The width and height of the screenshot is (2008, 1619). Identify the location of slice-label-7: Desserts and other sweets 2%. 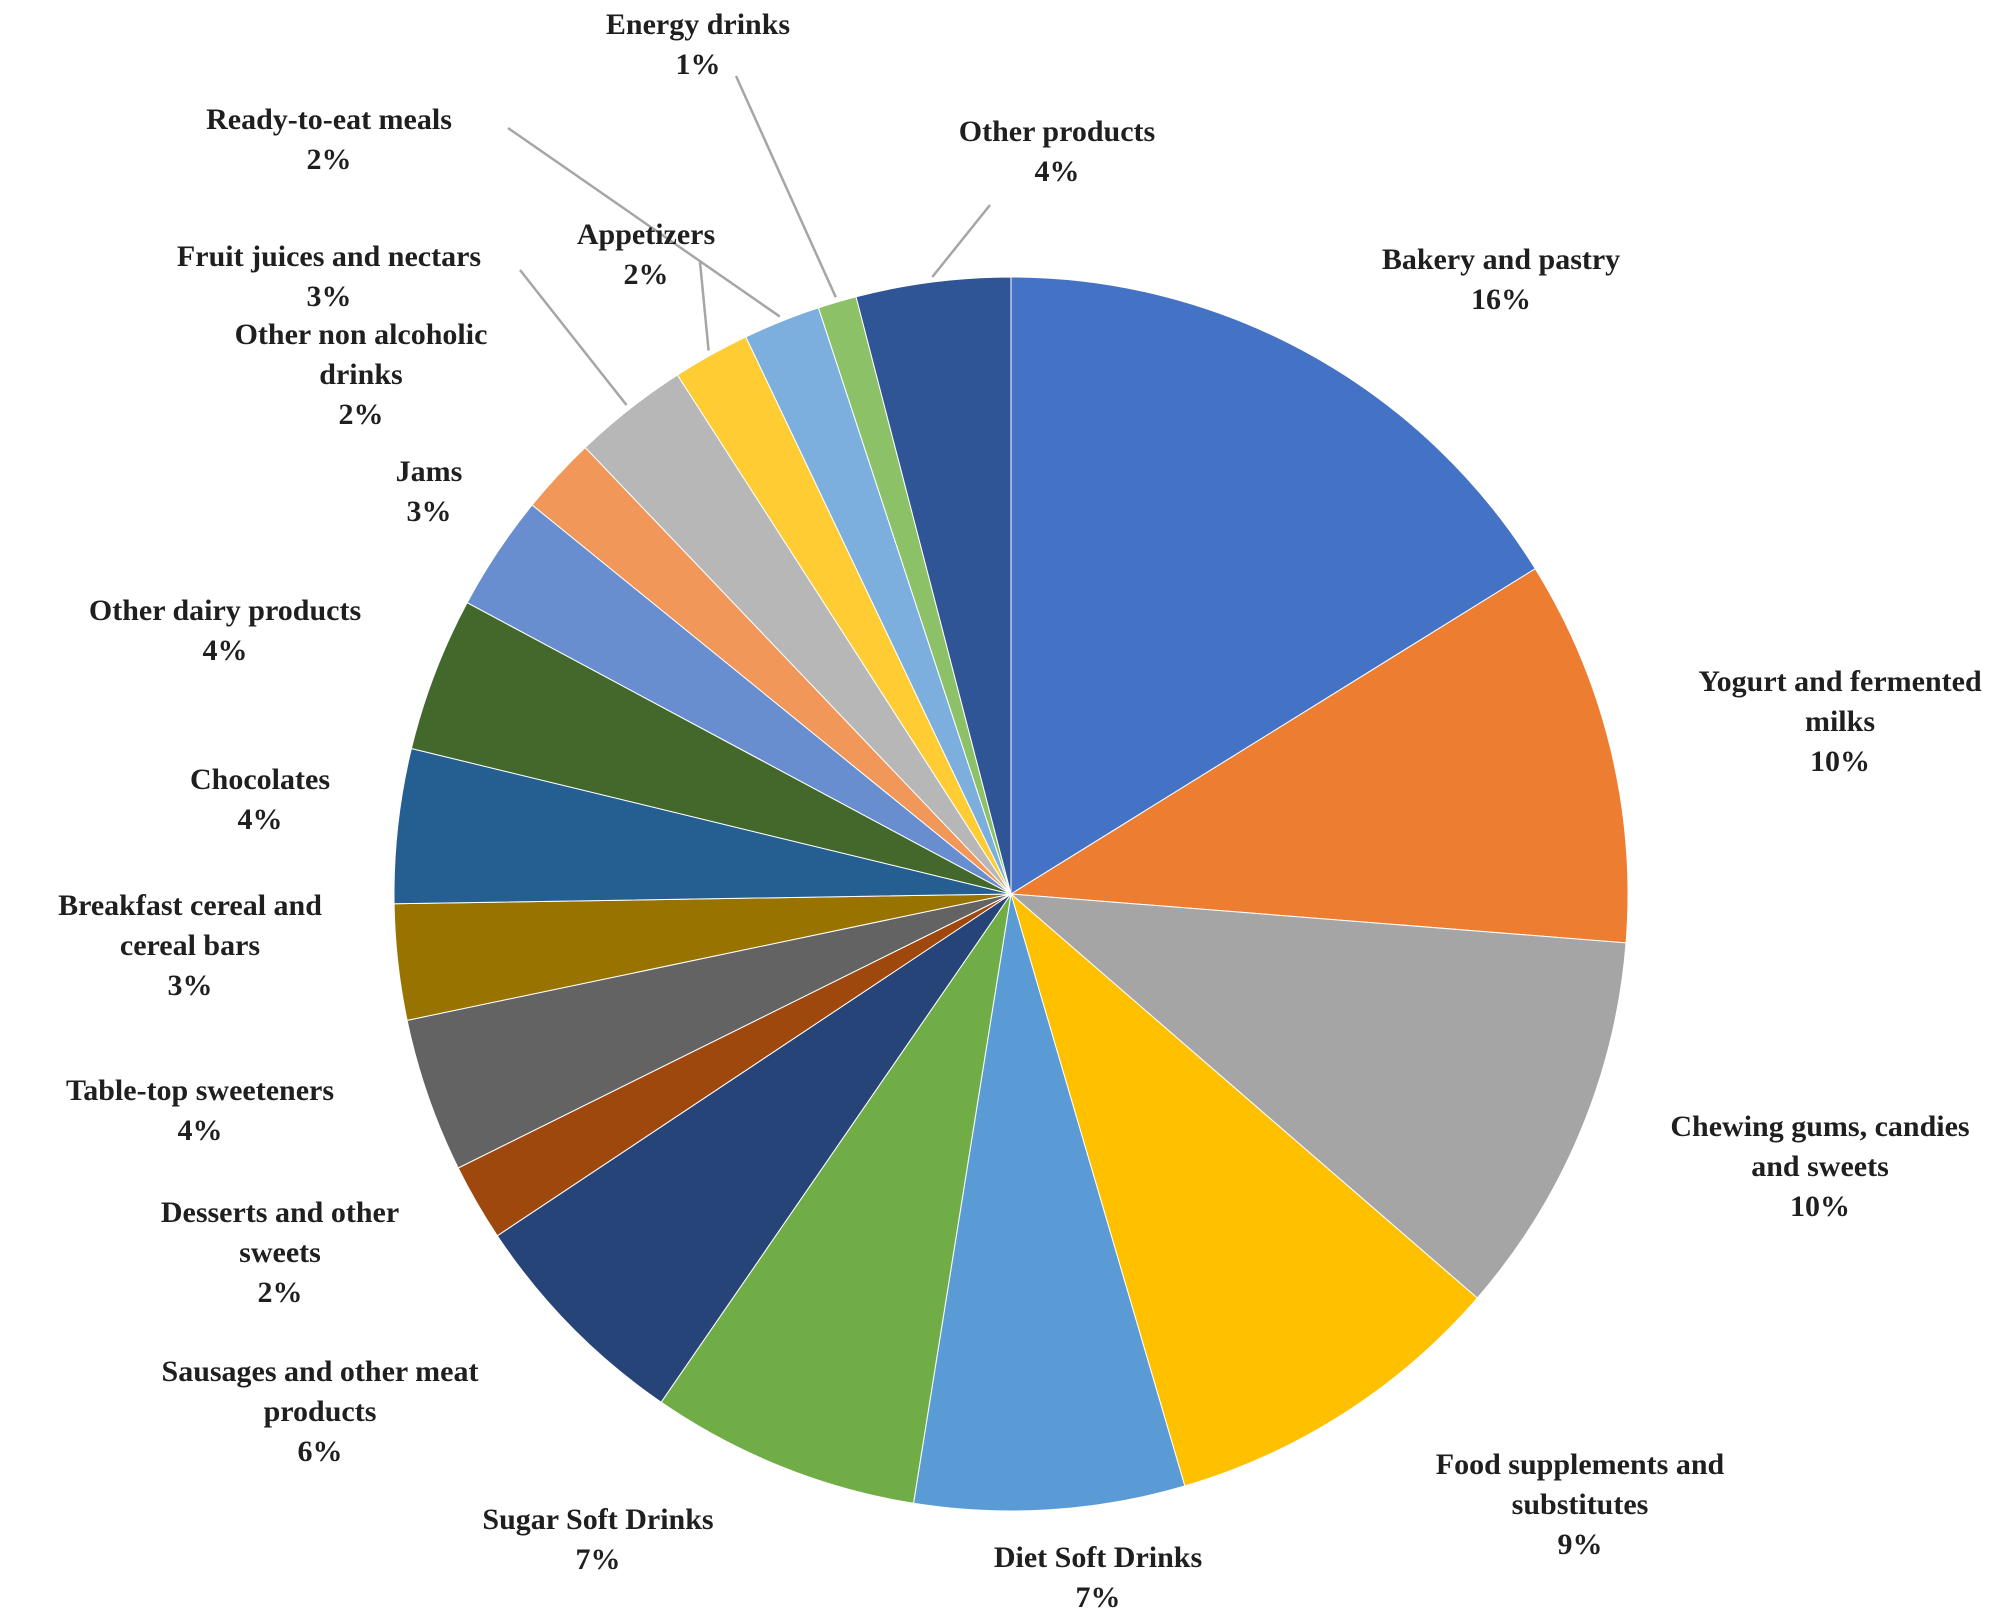
(280, 1253).